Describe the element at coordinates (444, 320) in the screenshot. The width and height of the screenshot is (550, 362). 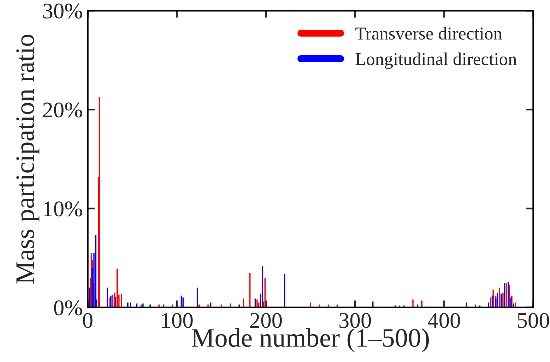
I see `x-tick-label: 400` at that location.